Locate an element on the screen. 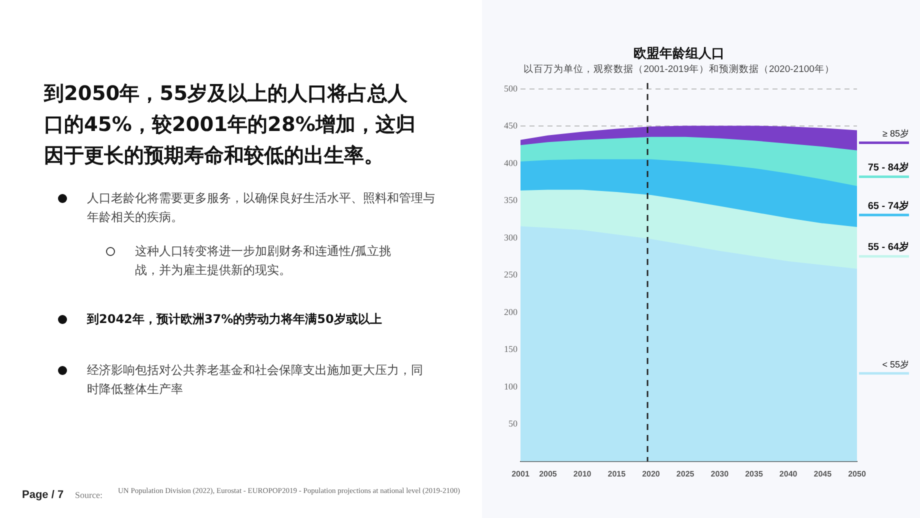 The width and height of the screenshot is (920, 518). text: 到2042年，预计欧洲37%的劳动力将年满50岁或以上 is located at coordinates (234, 319).